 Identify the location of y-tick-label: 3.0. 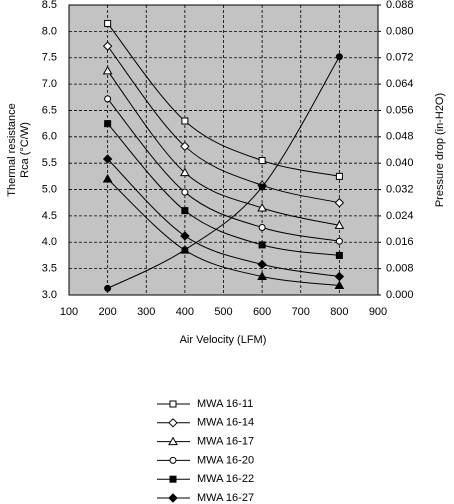
(49, 295).